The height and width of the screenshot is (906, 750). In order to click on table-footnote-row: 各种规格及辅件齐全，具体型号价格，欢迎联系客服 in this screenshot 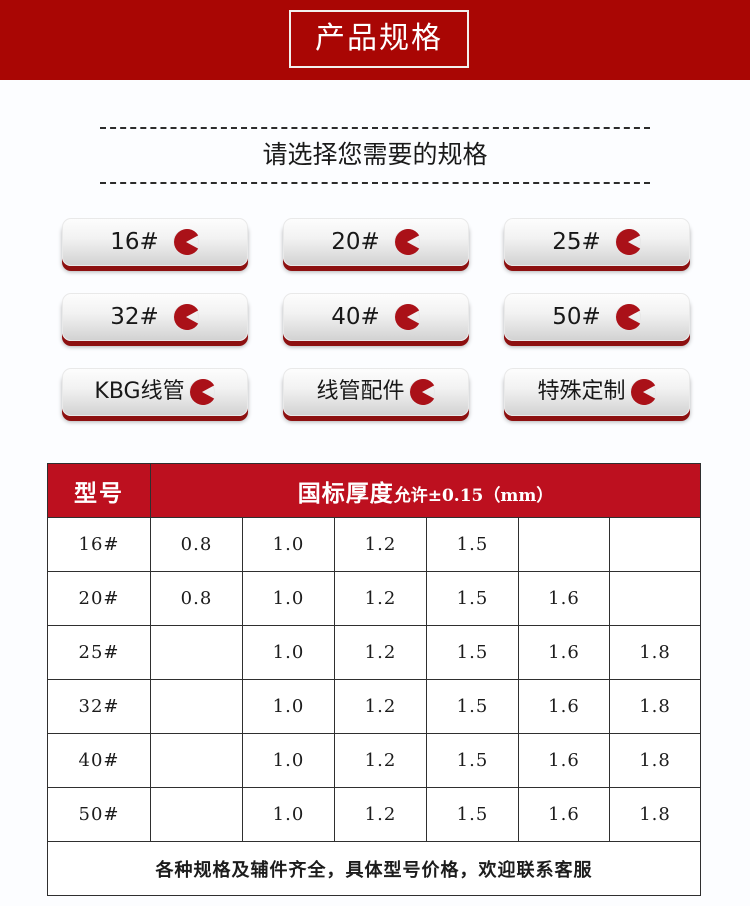, I will do `click(374, 868)`.